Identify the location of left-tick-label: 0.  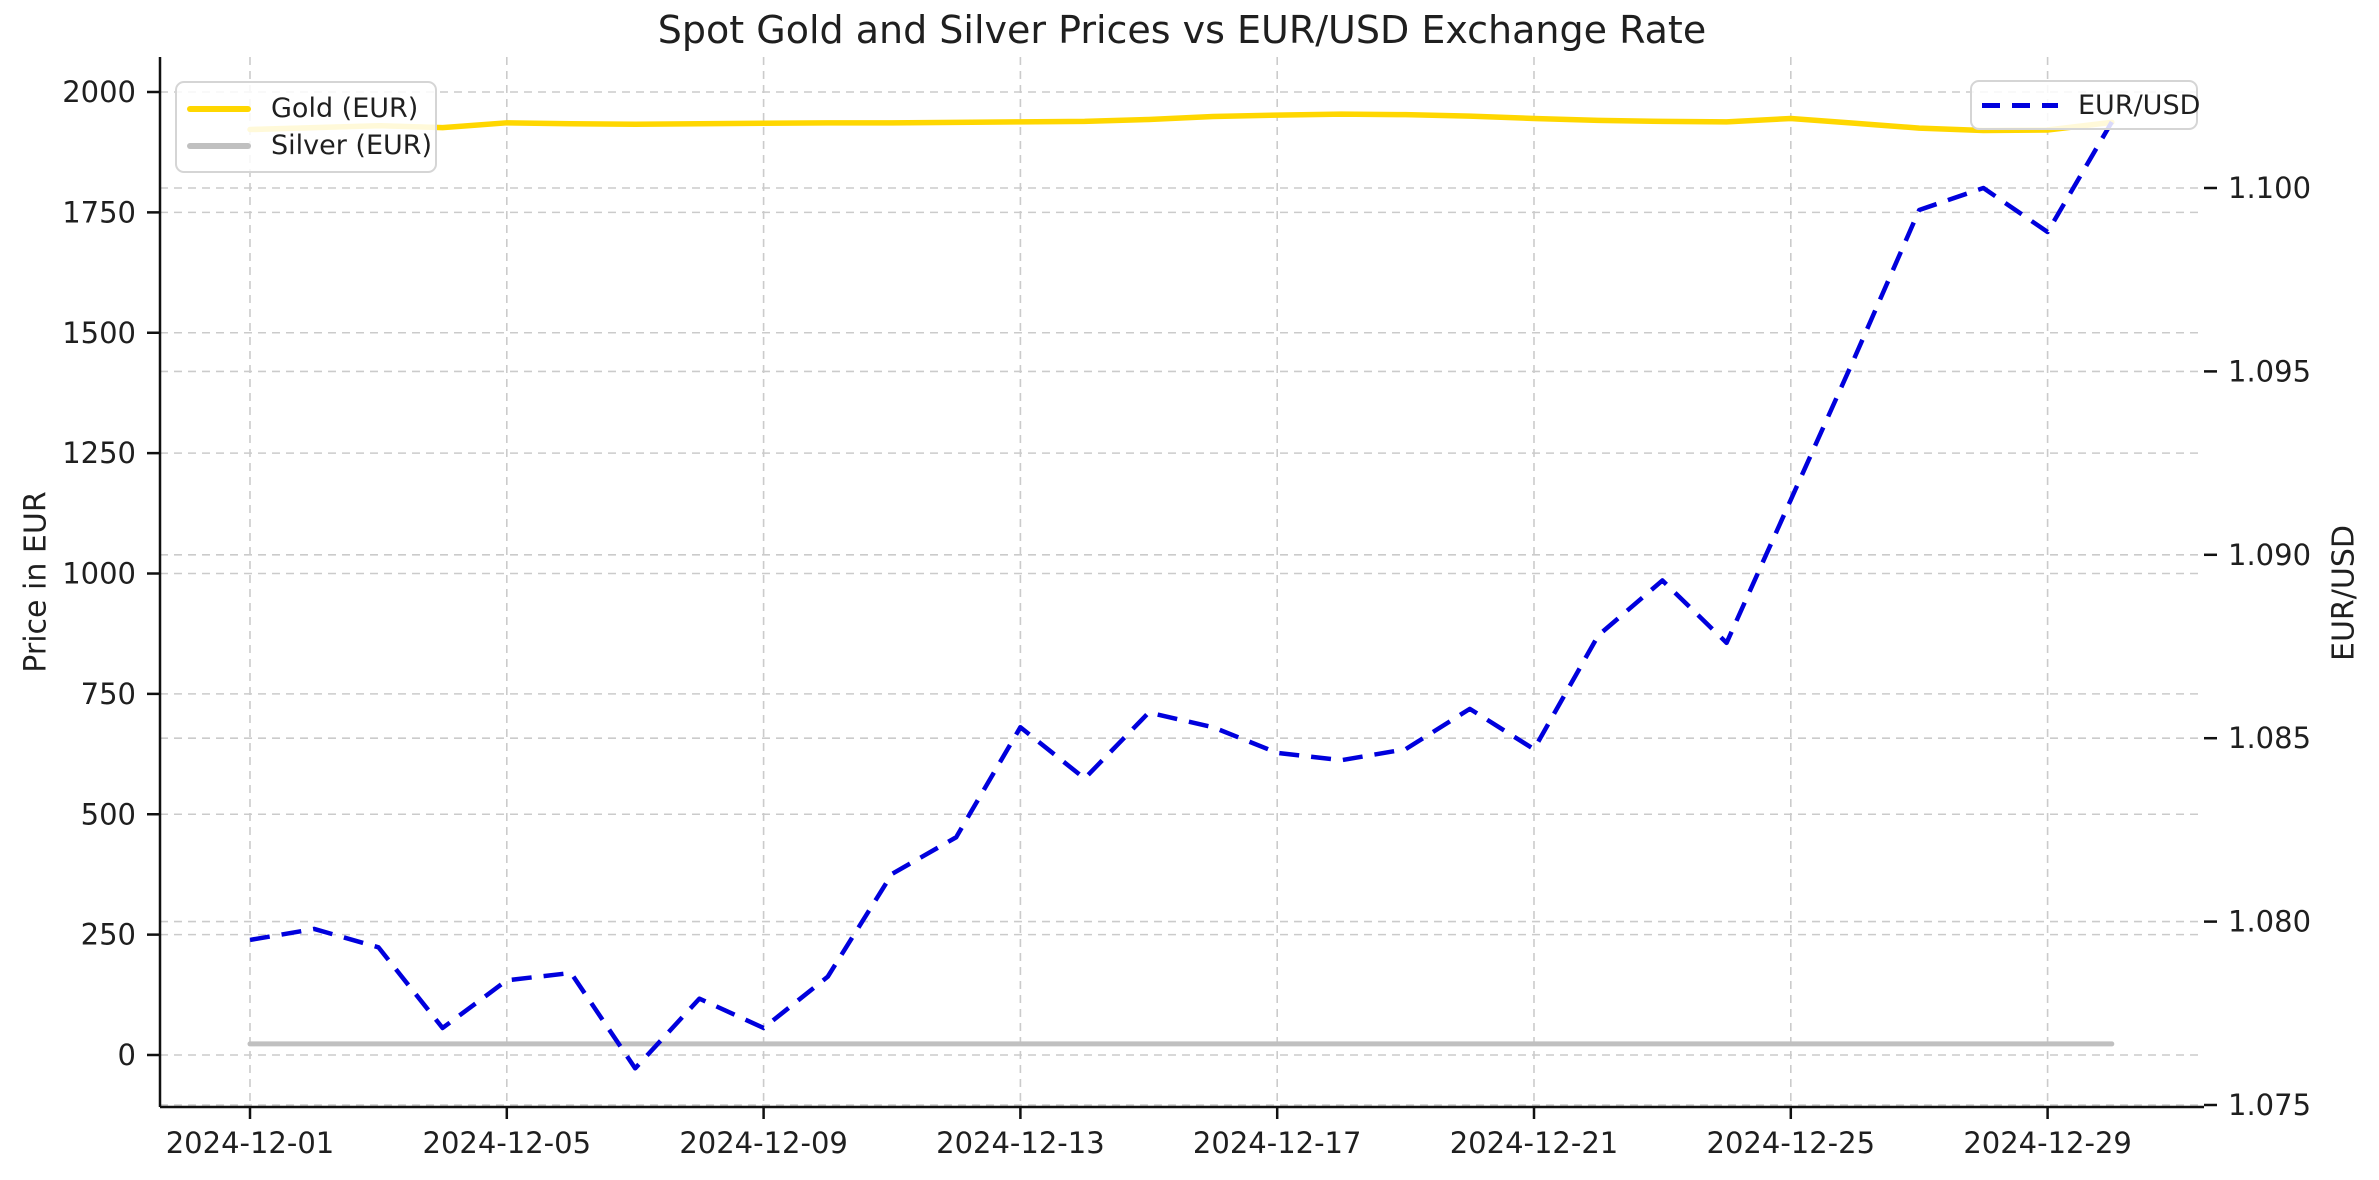
(127, 1055).